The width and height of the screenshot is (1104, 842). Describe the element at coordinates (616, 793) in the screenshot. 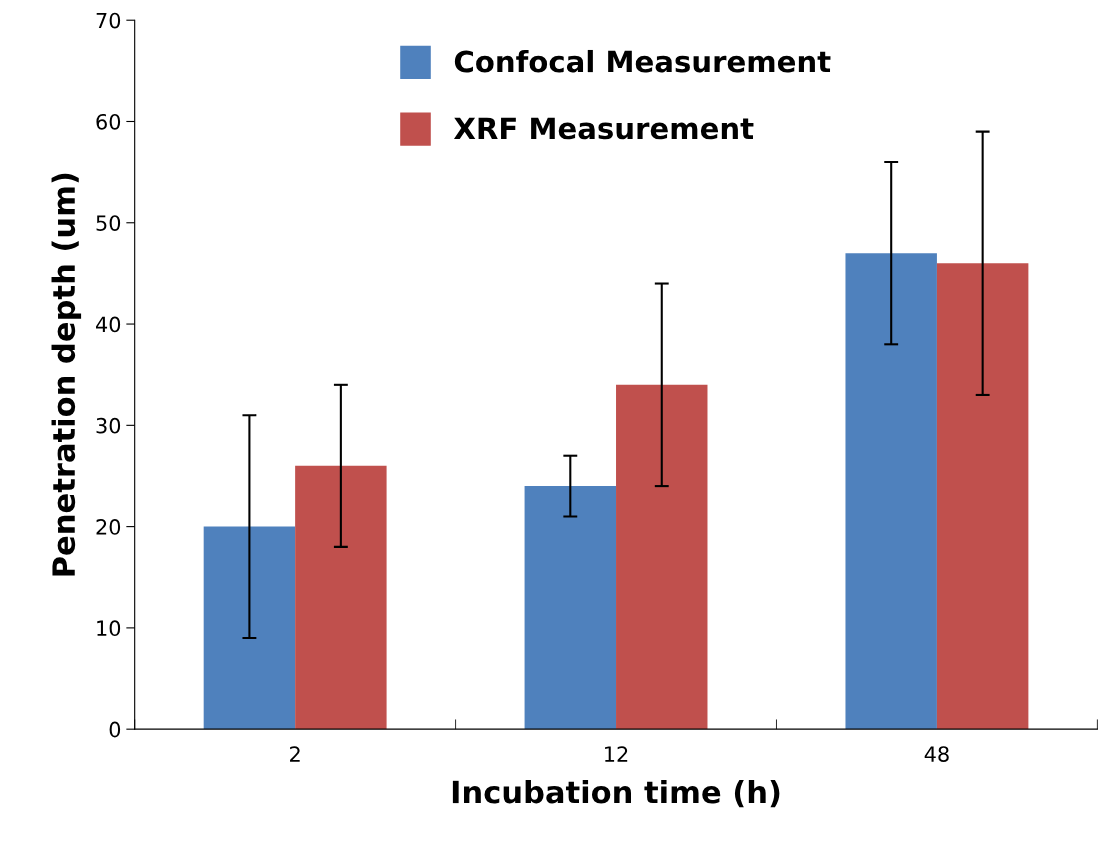

I see `x-axis-title: Incubation time (h)` at that location.